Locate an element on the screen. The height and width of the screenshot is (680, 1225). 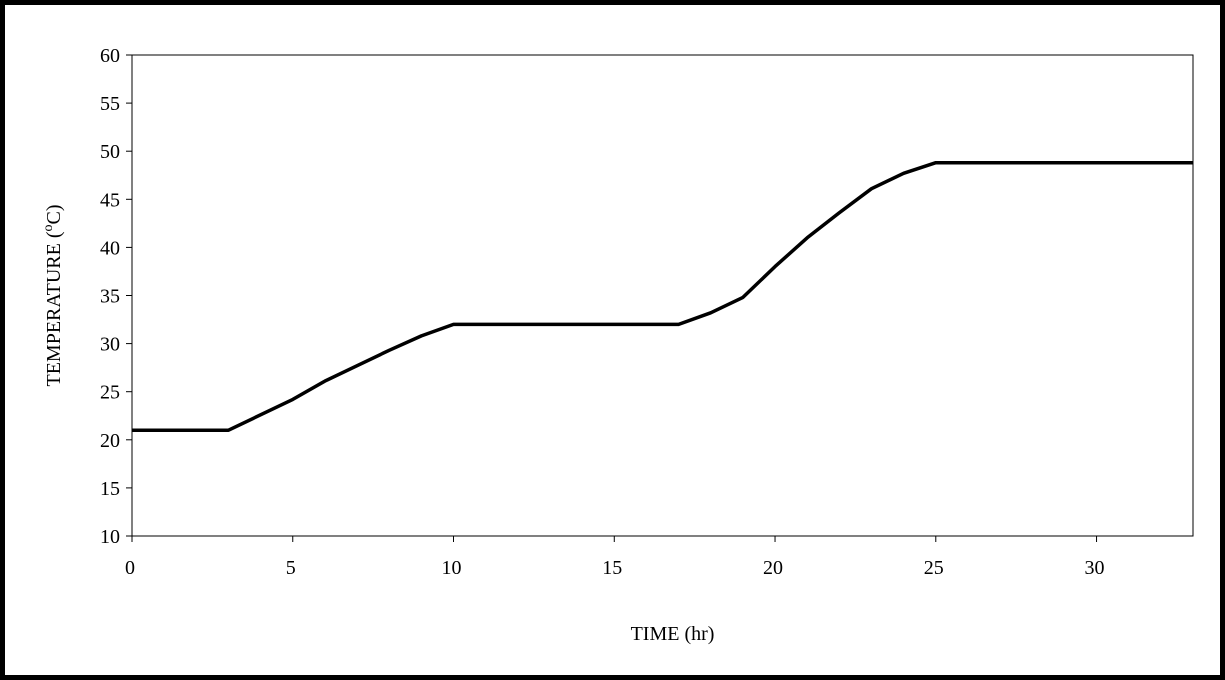
x-tick-label: 25 is located at coordinates (934, 568).